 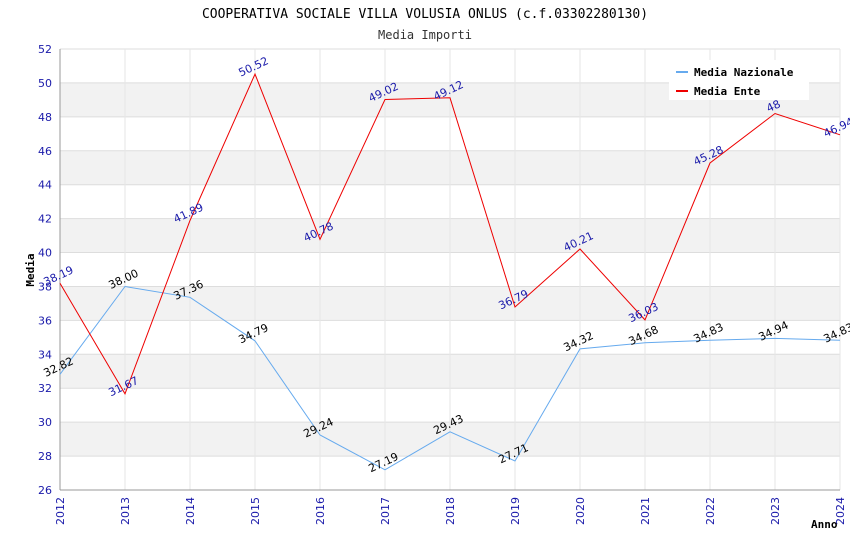 What do you see at coordinates (45, 354) in the screenshot?
I see `y-tick-label: 34` at bounding box center [45, 354].